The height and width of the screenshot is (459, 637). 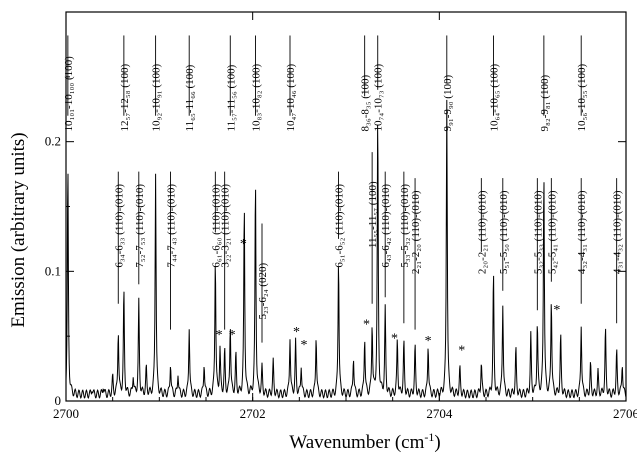 I want to click on annotation-label-2: 10₉₂-10₉₁ (100), so click(x=157, y=98).